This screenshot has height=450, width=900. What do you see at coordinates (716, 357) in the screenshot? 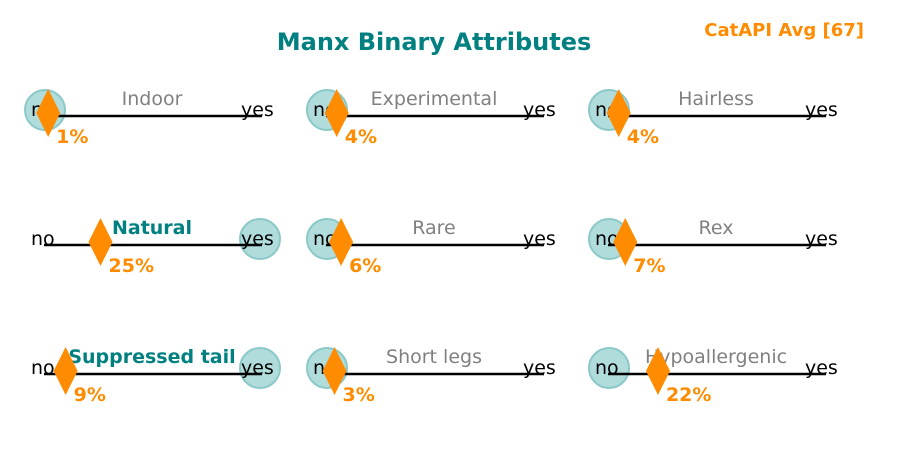
I see `attribute-name-hypoallergenic: Hypoallergenic` at bounding box center [716, 357].